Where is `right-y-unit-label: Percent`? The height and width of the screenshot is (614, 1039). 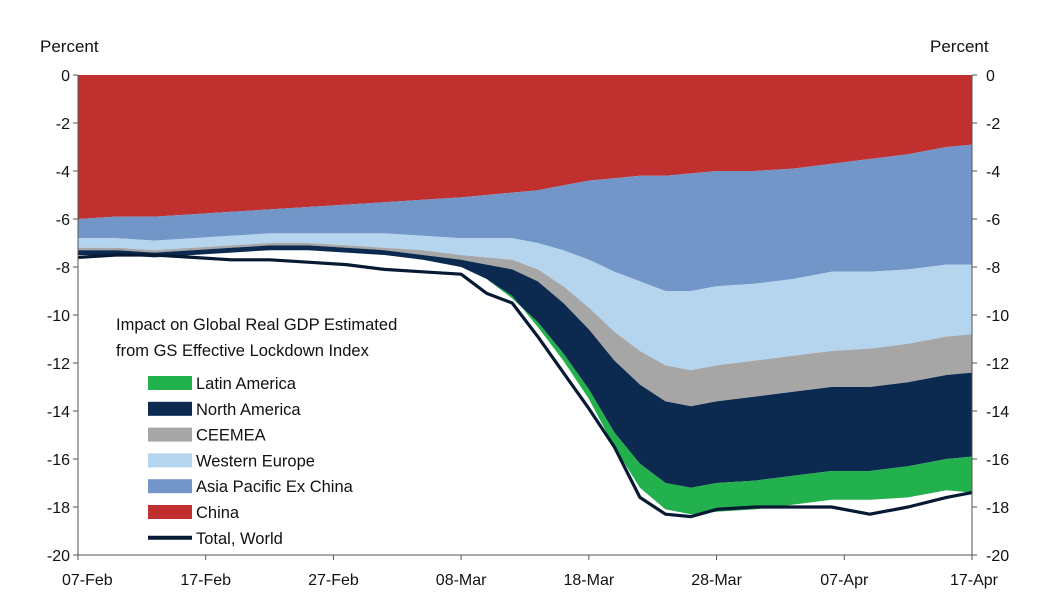 right-y-unit-label: Percent is located at coordinates (959, 46).